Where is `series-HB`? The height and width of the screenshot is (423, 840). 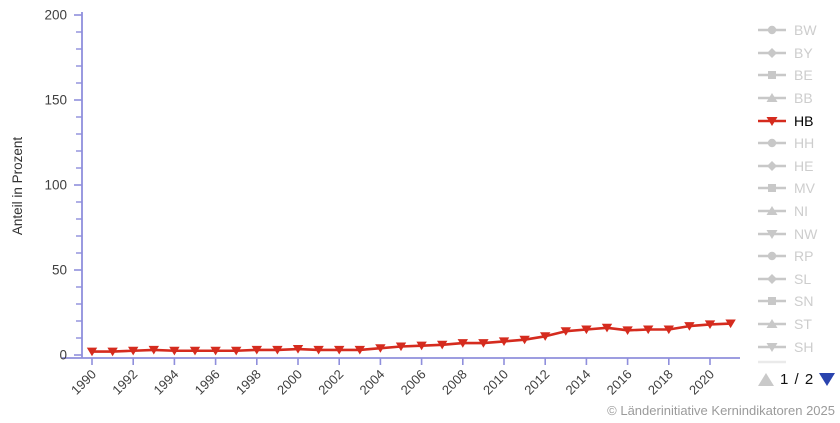 series-HB is located at coordinates (411, 338).